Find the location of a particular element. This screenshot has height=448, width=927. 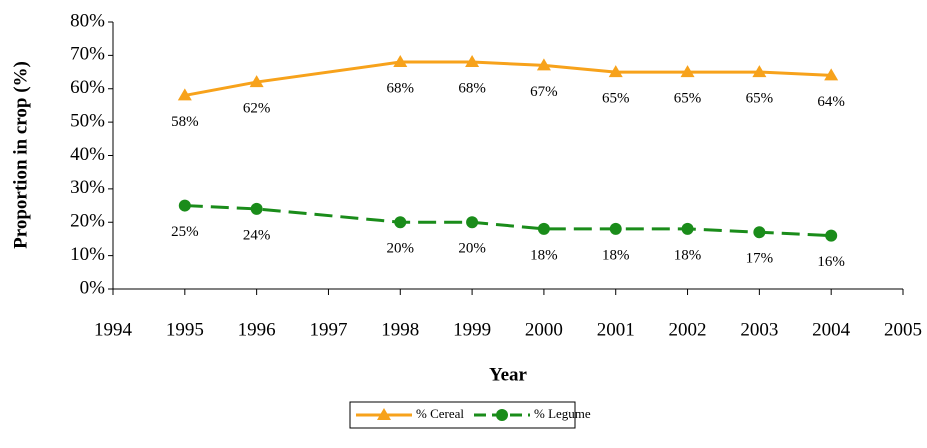

y-axis-title: Proportion in crop (%) is located at coordinates (20, 155).